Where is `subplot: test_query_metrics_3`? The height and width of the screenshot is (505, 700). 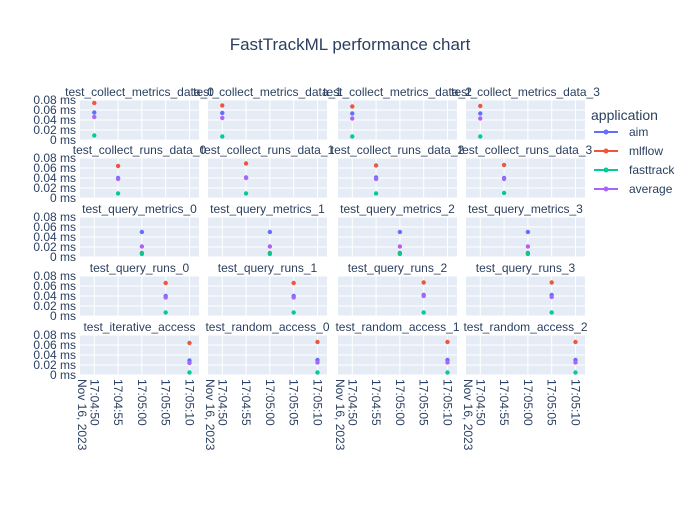 subplot: test_query_metrics_3 is located at coordinates (525, 230).